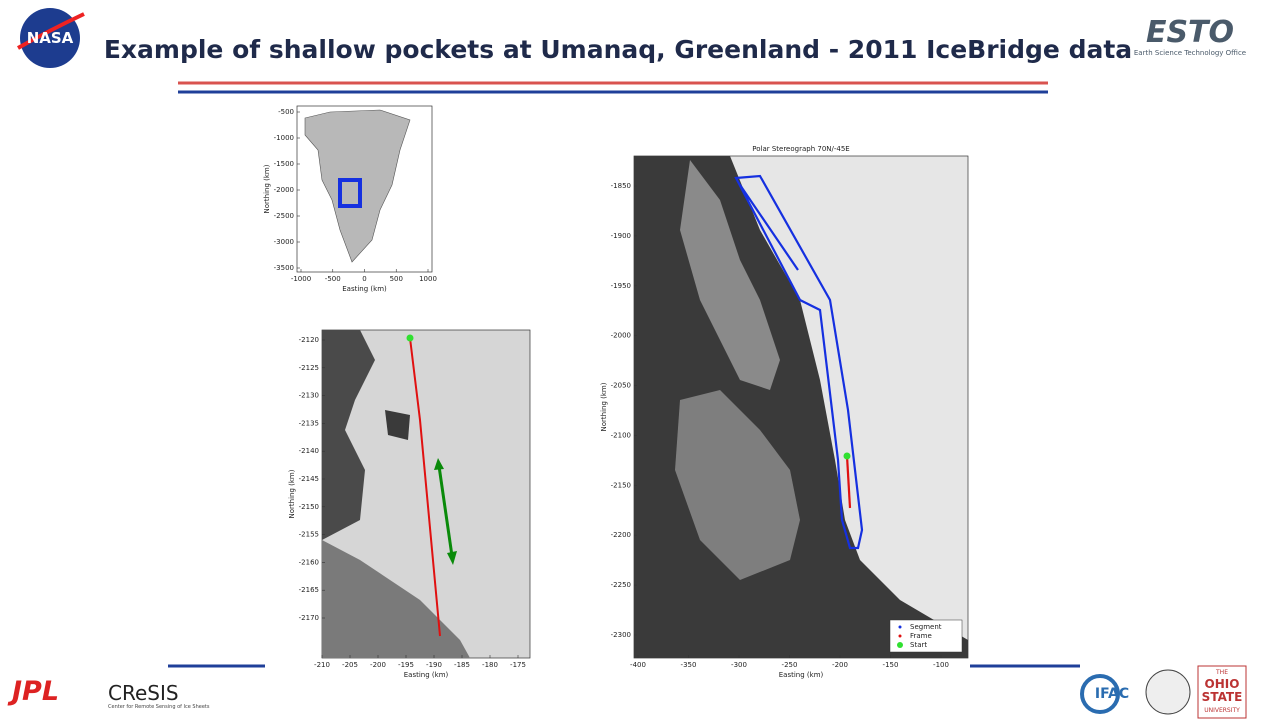  I want to click on university-seal, so click(1168, 692).